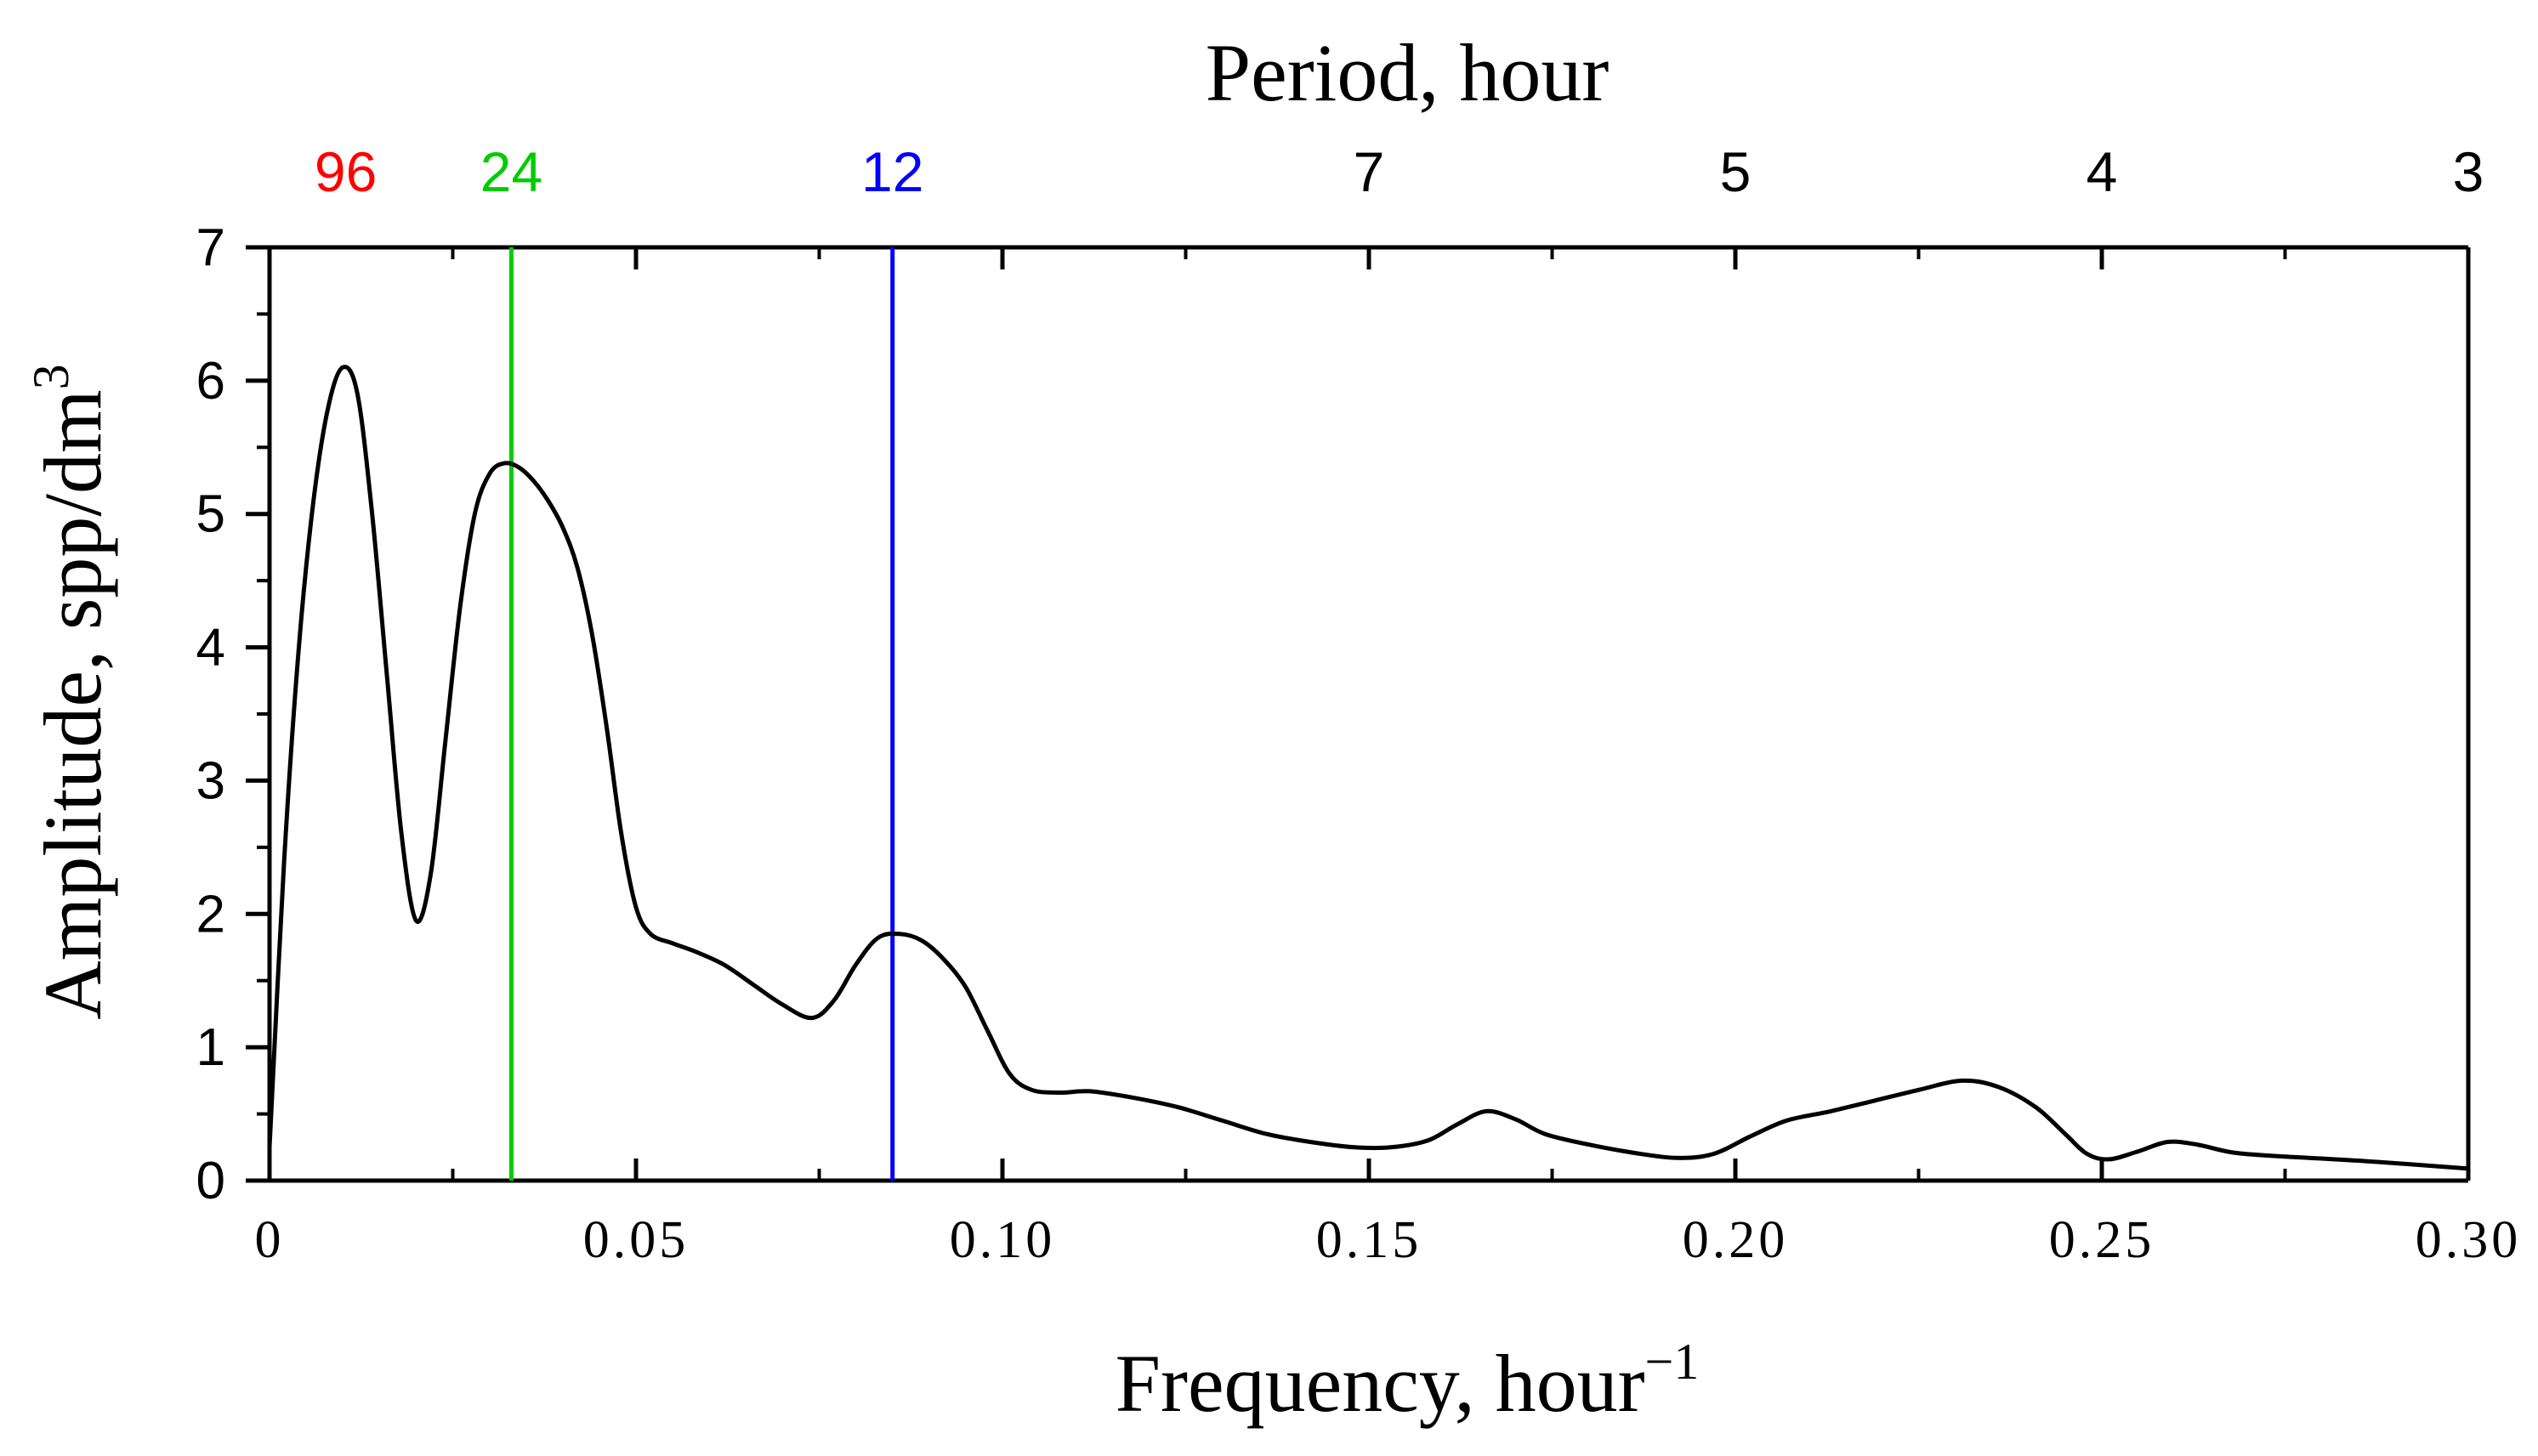 This screenshot has width=2538, height=1456. Describe the element at coordinates (211, 914) in the screenshot. I see `y-tick-label: 2` at that location.